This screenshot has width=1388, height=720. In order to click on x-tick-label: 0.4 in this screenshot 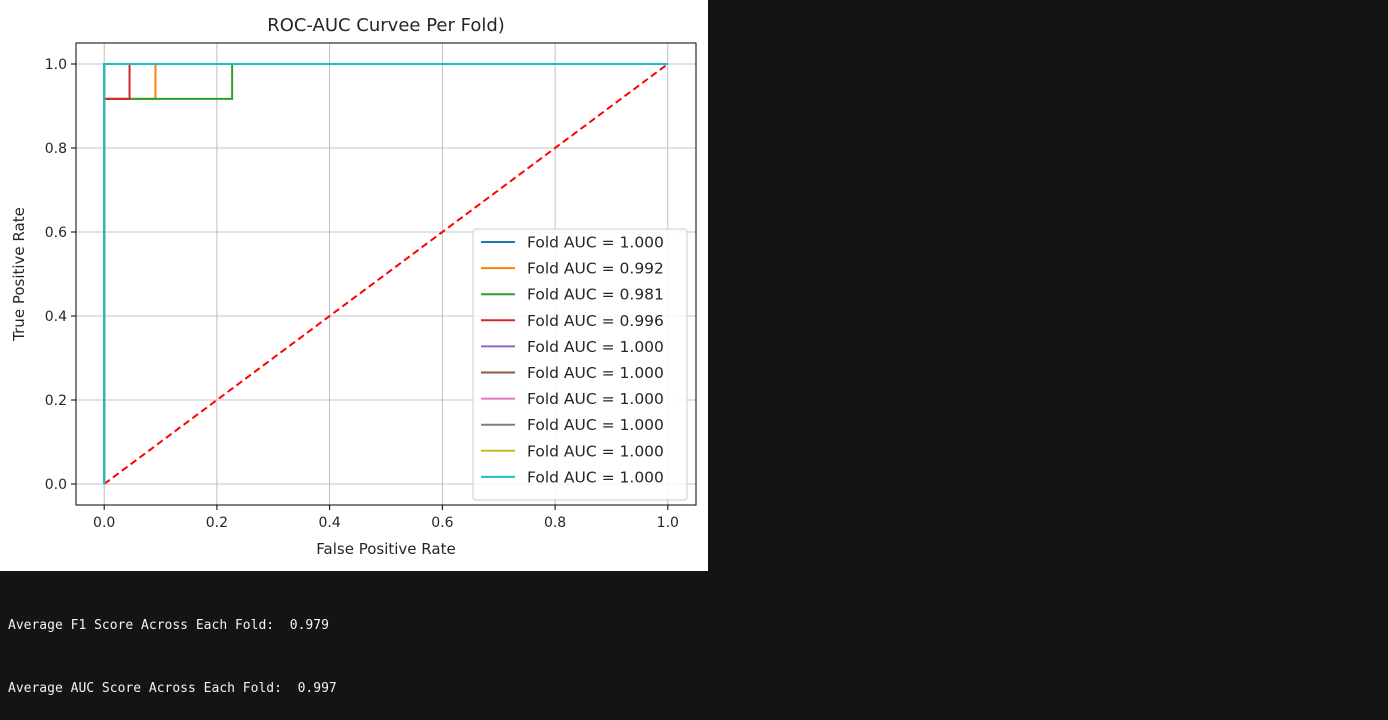, I will do `click(330, 523)`.